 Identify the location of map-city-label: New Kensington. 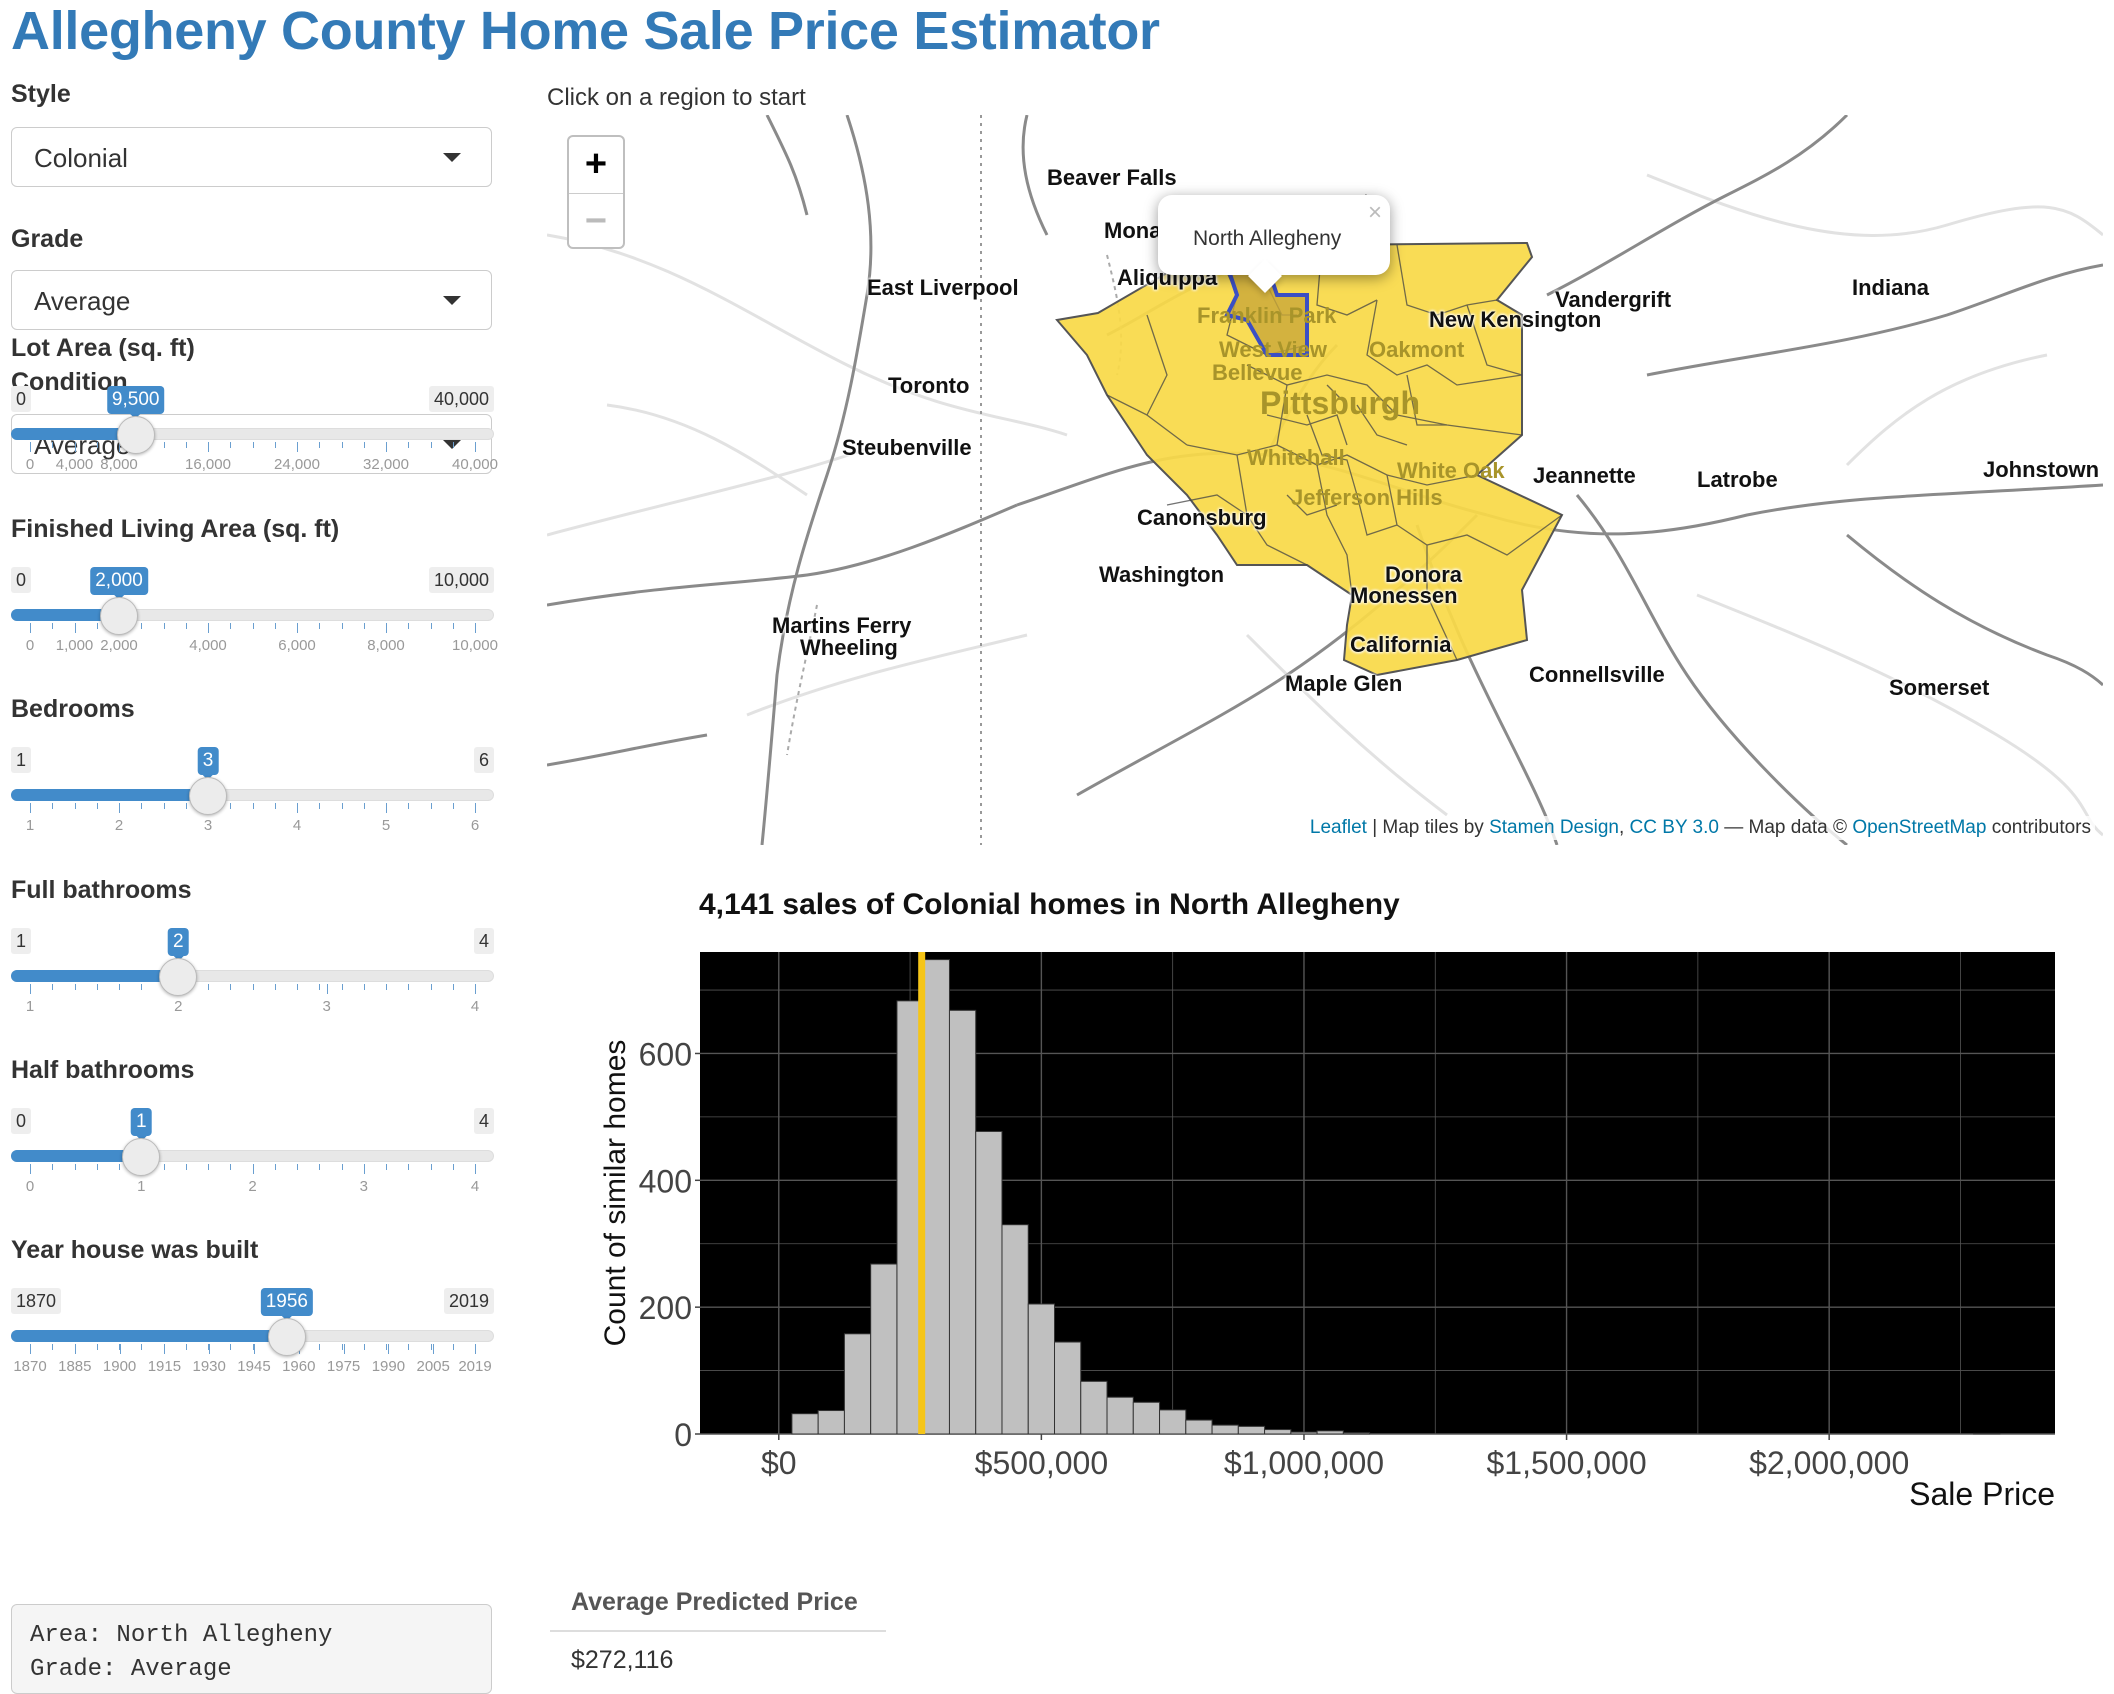
(1515, 319).